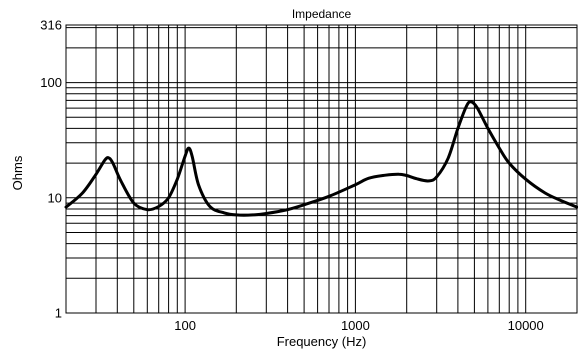 This screenshot has width=578, height=358. What do you see at coordinates (58, 313) in the screenshot?
I see `y-tick-label: 1` at bounding box center [58, 313].